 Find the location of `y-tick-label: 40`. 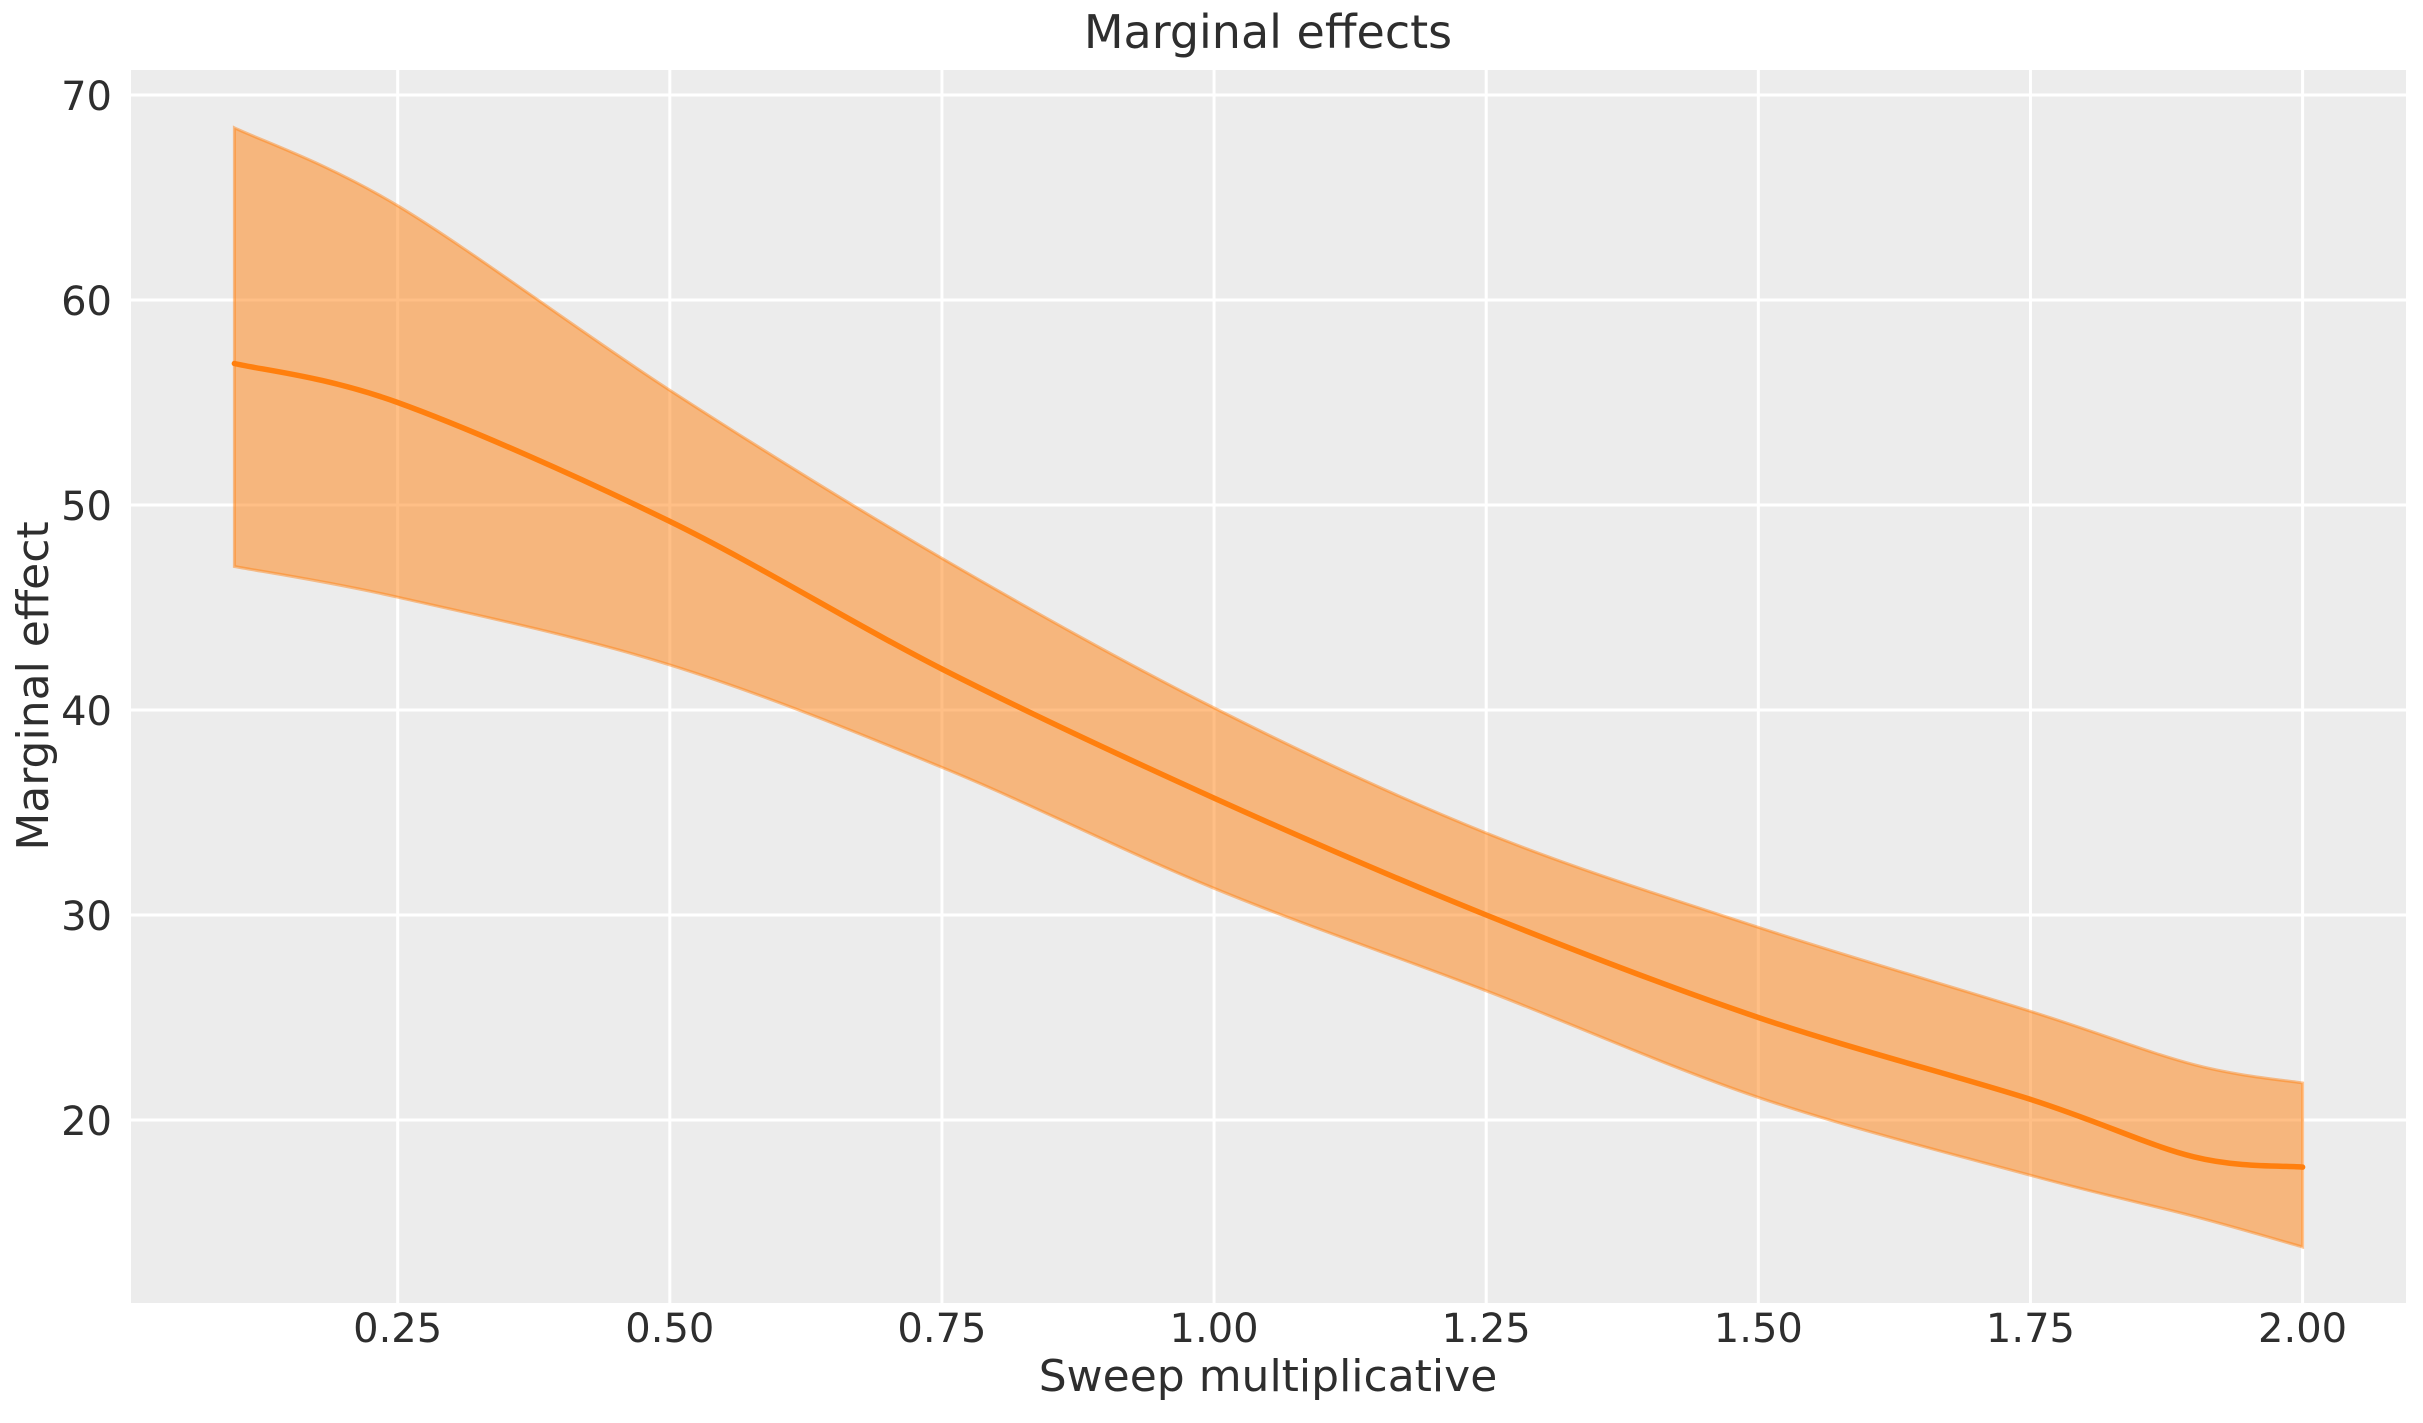

y-tick-label: 40 is located at coordinates (86, 712).